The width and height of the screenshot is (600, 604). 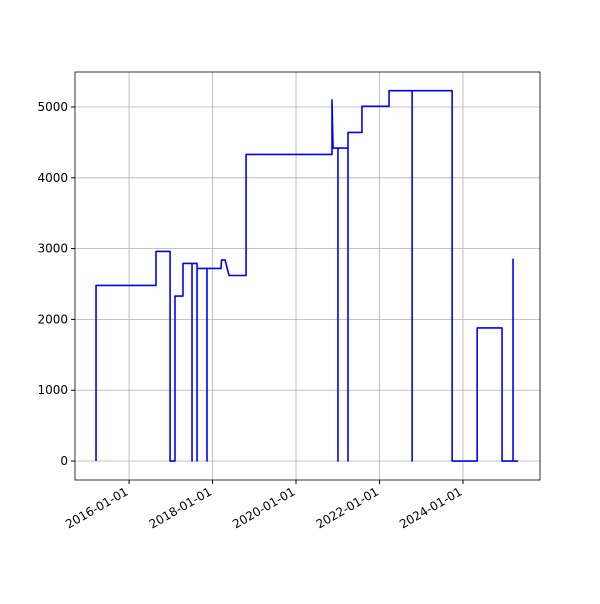 What do you see at coordinates (52, 107) in the screenshot?
I see `y-tick-label: 5000` at bounding box center [52, 107].